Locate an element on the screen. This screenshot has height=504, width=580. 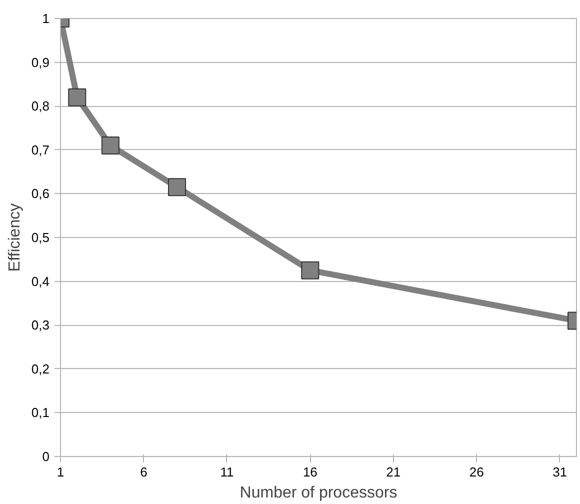
x-tick-label: 1 is located at coordinates (60, 472).